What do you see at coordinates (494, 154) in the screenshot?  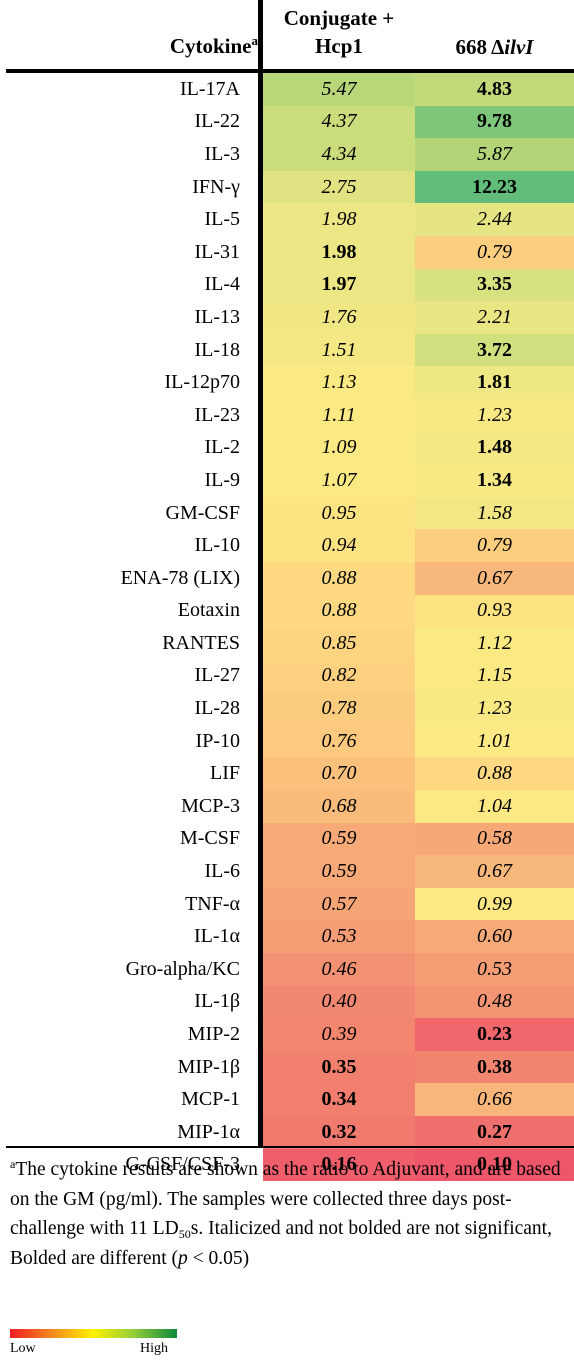 I see `strain-668-value: 5.87` at bounding box center [494, 154].